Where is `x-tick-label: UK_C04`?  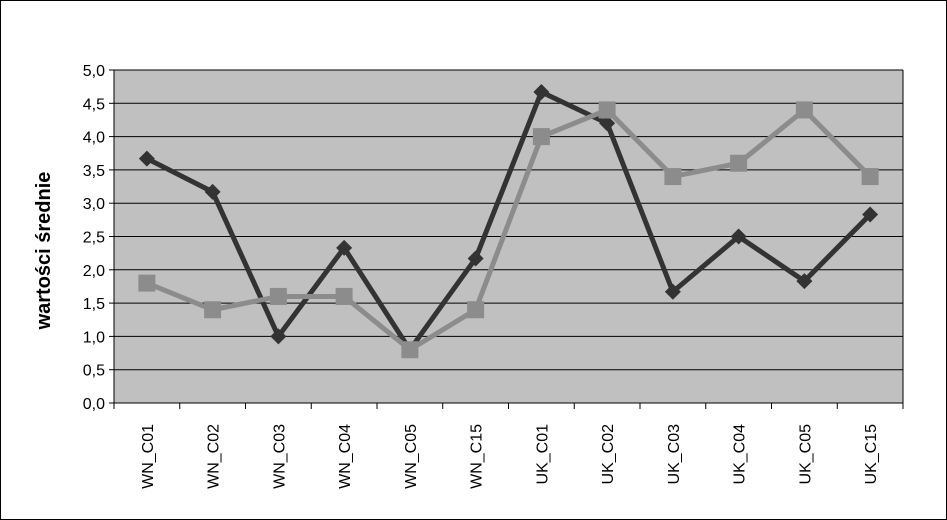 x-tick-label: UK_C04 is located at coordinates (740, 454).